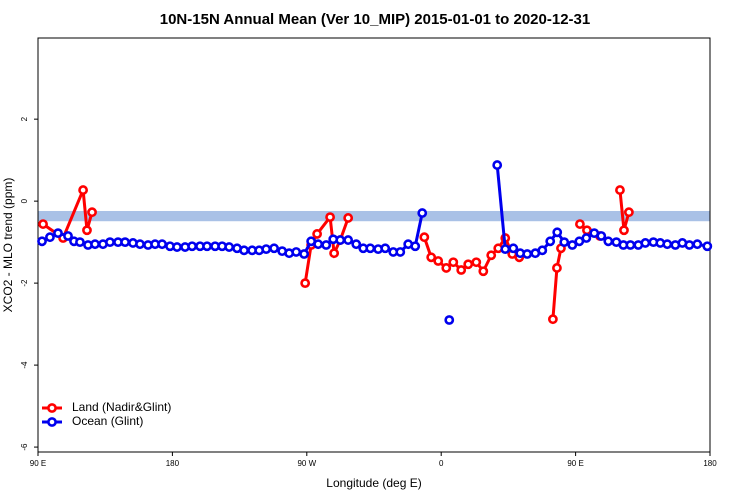 The width and height of the screenshot is (750, 500). I want to click on y-tick-label: 0, so click(24, 200).